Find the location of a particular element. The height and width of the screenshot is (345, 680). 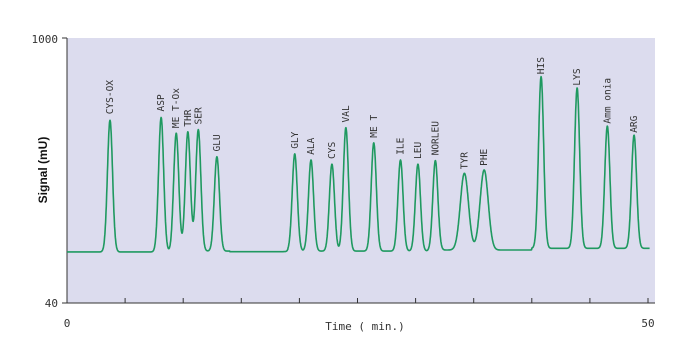

y-tick-label-top: 1000 is located at coordinates (45, 39).